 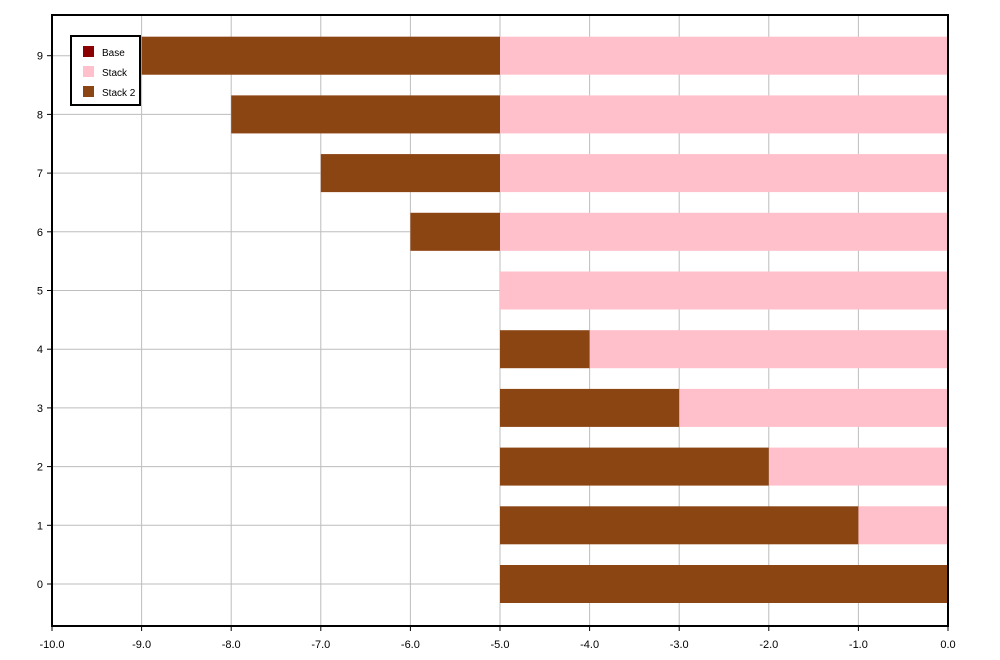 I want to click on y-axis: 0 1 2 3 4 5 6 7 8 9, so click(x=44, y=321).